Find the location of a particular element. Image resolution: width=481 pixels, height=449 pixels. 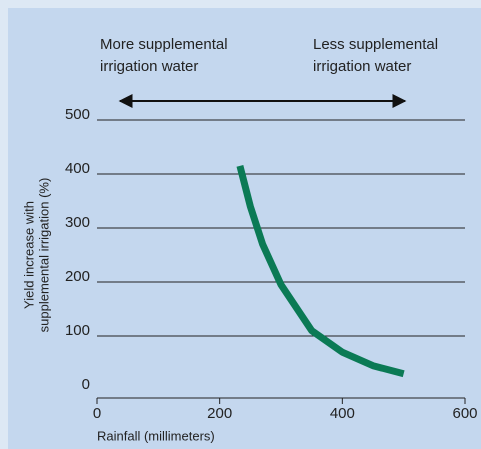

x-axis-label: Rainfall (millimeters) is located at coordinates (156, 435).